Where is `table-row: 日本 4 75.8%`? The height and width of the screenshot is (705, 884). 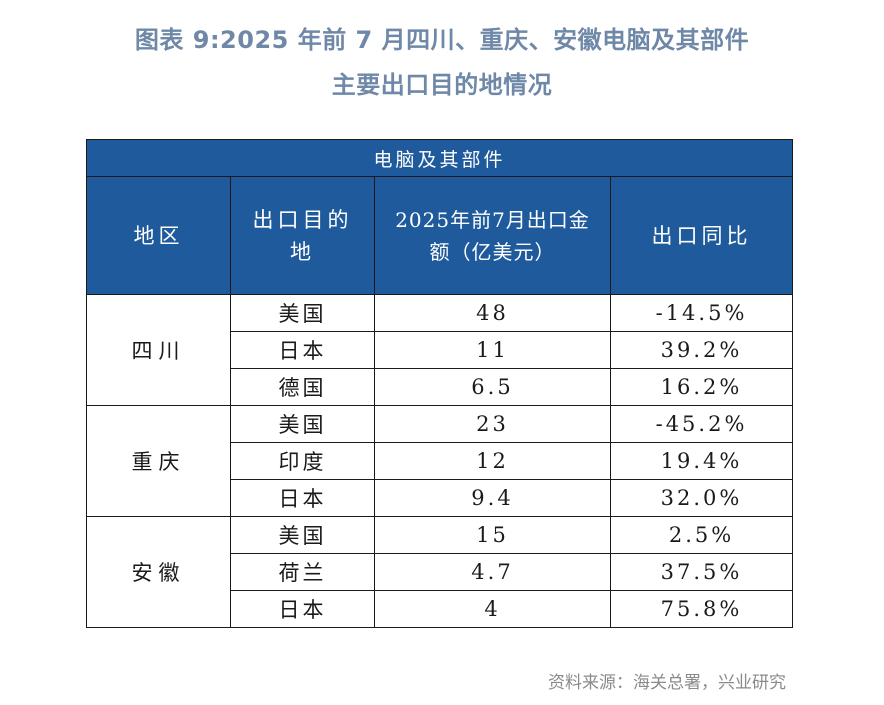
table-row: 日本 4 75.8% is located at coordinates (440, 609).